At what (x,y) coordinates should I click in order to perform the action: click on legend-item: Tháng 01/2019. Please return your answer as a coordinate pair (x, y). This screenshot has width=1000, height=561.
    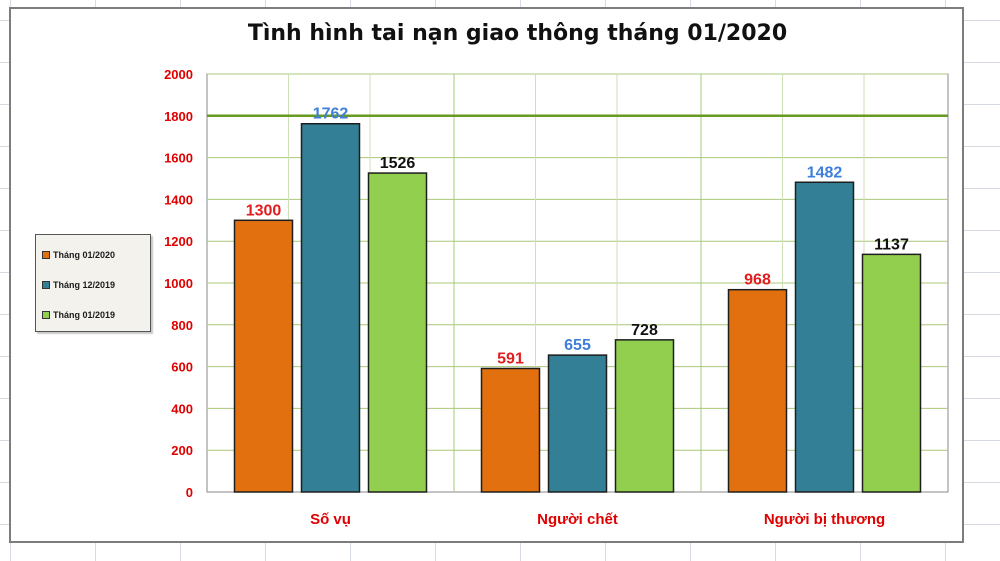
    Looking at the image, I should click on (96, 315).